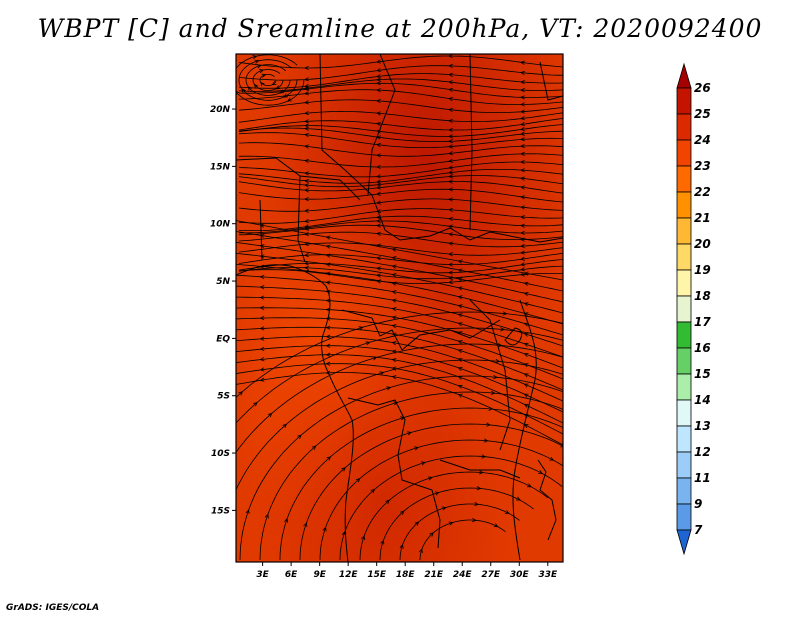  What do you see at coordinates (520, 575) in the screenshot?
I see `lon-label: 30E` at bounding box center [520, 575].